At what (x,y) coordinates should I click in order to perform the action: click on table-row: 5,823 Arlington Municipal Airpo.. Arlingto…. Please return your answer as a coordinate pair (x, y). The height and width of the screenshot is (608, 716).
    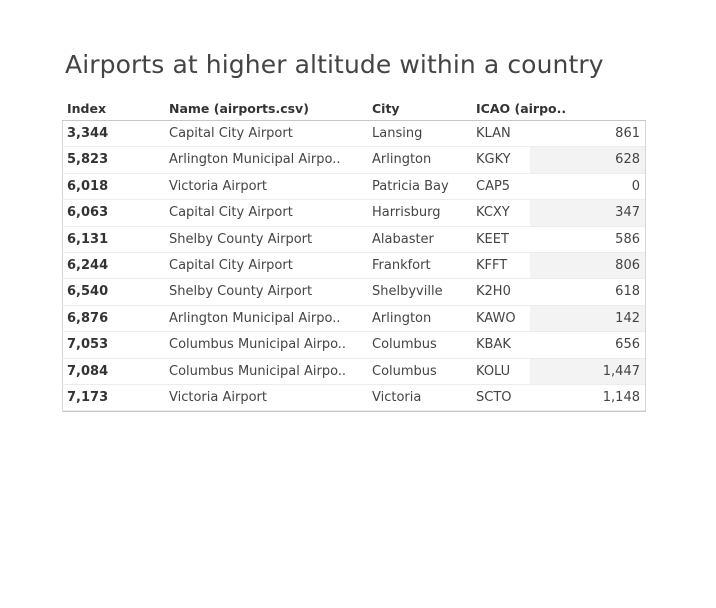
    Looking at the image, I should click on (354, 160).